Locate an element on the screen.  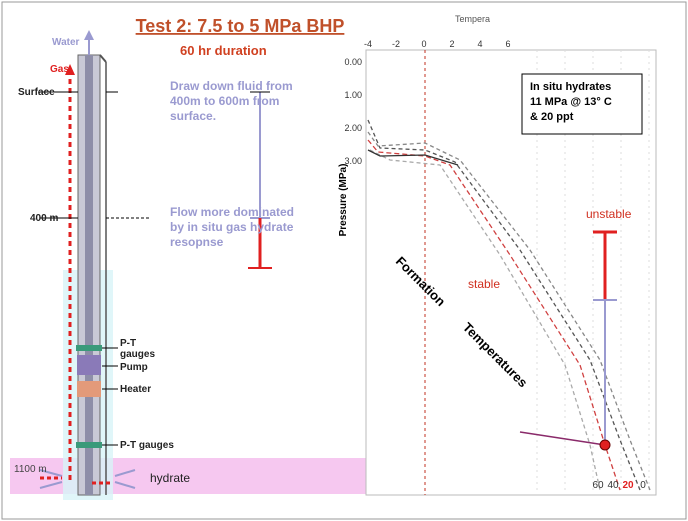
grid is located at coordinates (593, 272).